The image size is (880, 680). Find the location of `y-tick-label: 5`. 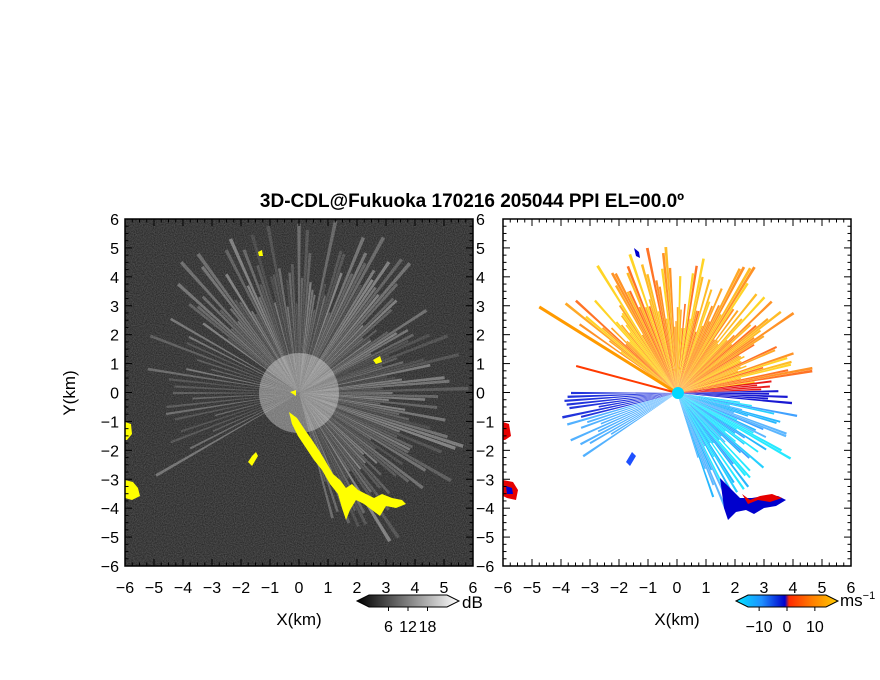

y-tick-label: 5 is located at coordinates (114, 249).